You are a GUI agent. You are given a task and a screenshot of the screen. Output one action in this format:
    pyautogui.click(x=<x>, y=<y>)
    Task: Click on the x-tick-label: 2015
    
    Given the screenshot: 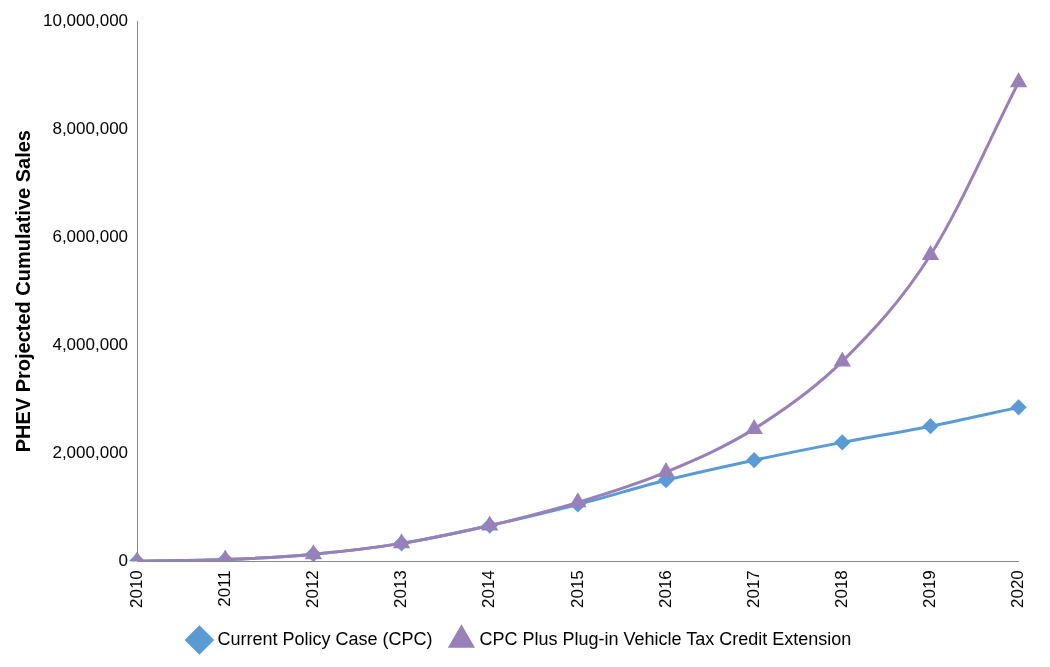 What is the action you would take?
    pyautogui.click(x=577, y=589)
    